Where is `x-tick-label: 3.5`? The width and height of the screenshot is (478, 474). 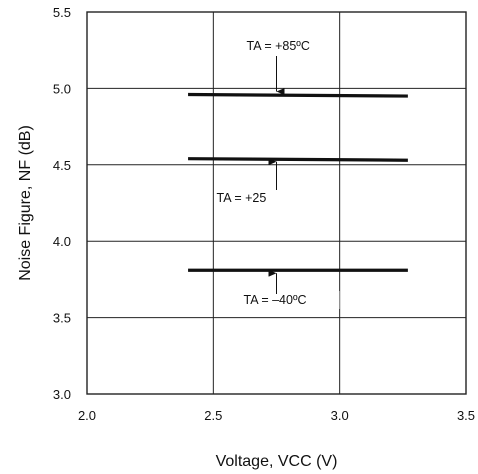 x-tick-label: 3.5 is located at coordinates (466, 415).